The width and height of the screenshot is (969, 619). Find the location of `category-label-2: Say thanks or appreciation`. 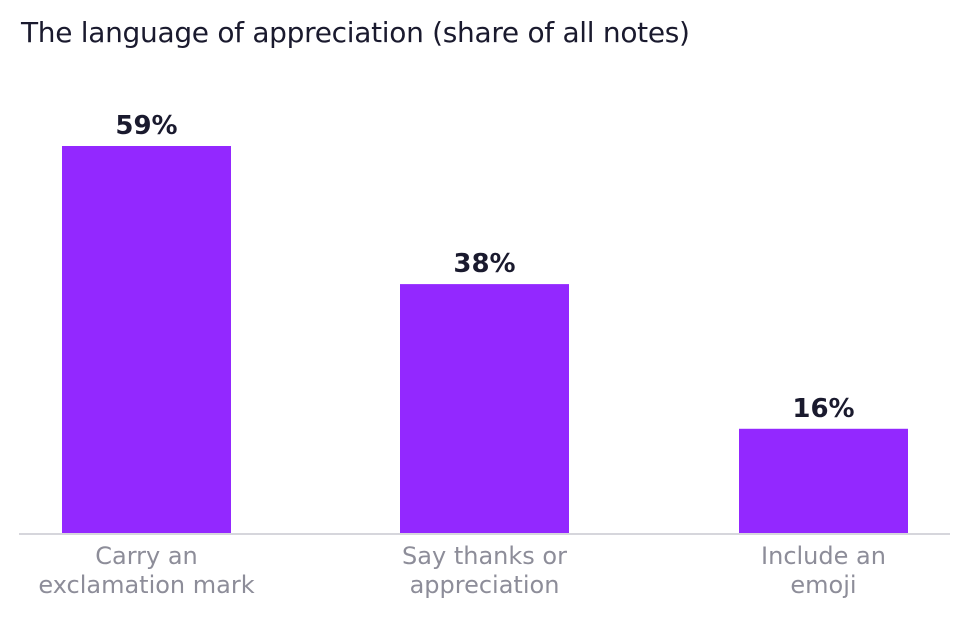

category-label-2: Say thanks or appreciation is located at coordinates (484, 570).